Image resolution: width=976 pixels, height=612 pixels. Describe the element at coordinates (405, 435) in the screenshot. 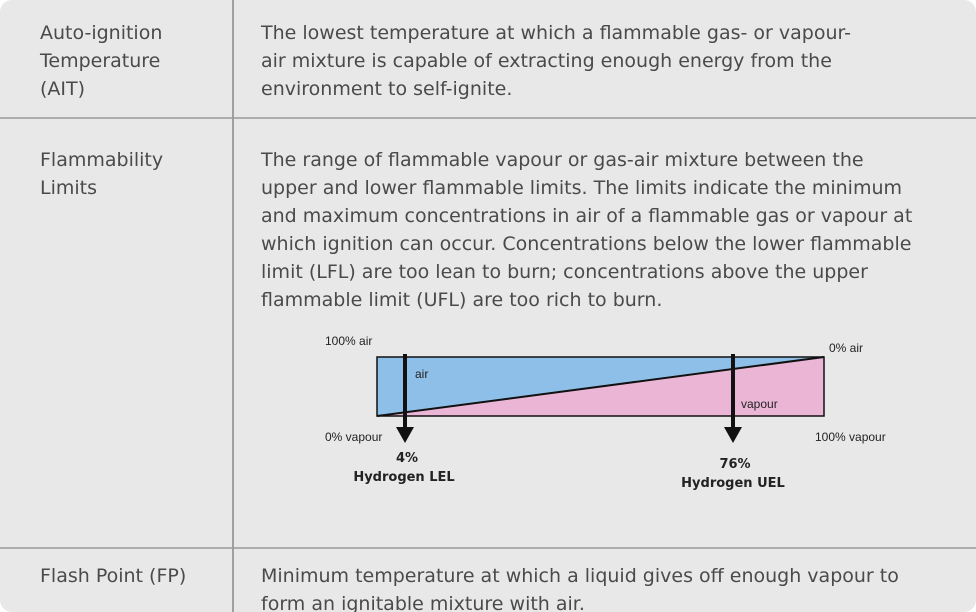

I see `lel-arrowhead` at that location.